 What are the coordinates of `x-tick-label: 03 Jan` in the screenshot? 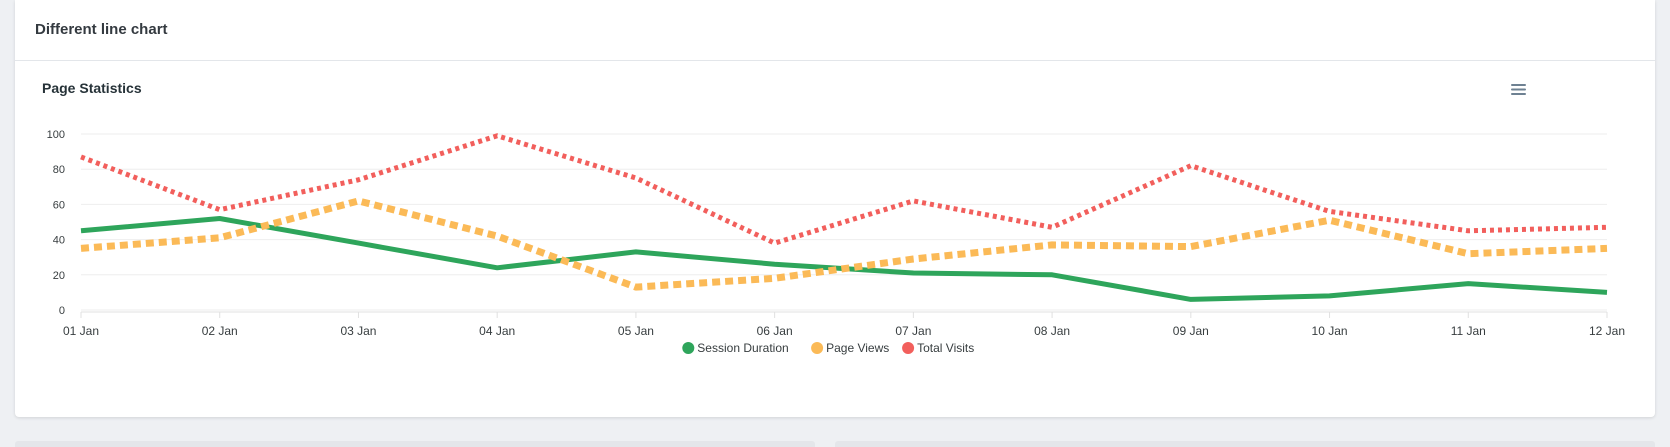 It's located at (358, 331).